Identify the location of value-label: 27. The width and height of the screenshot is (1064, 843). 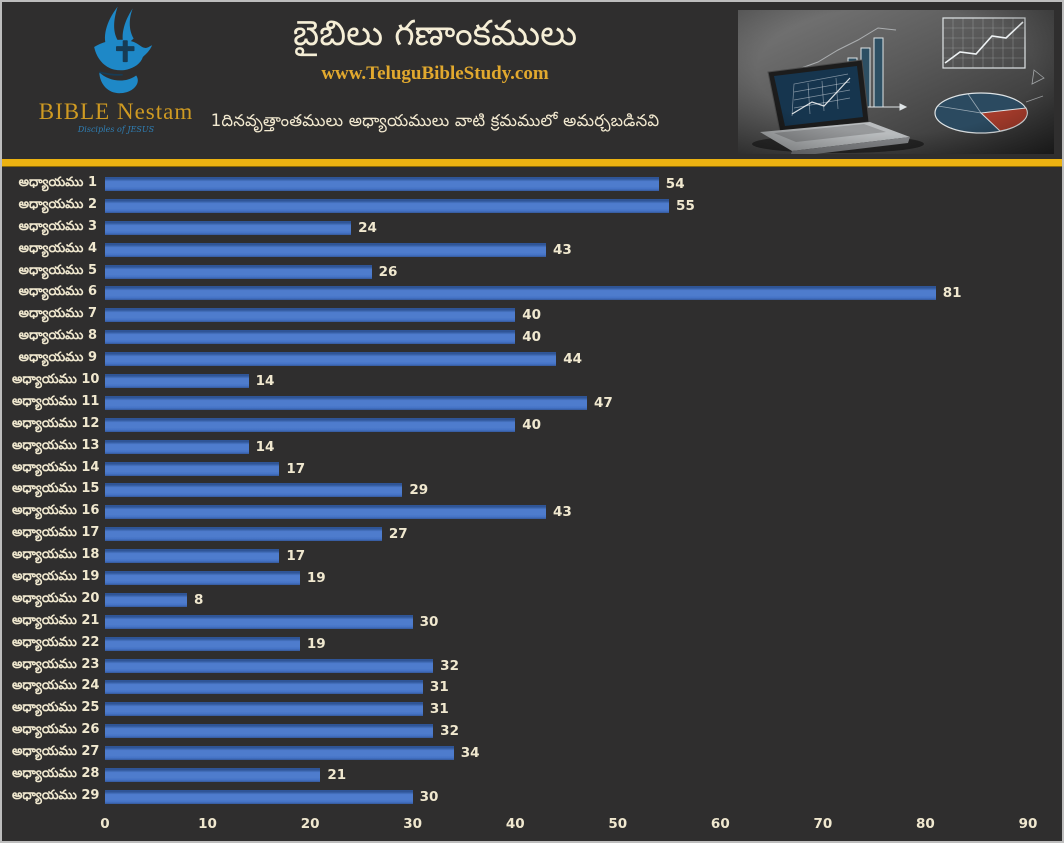
(398, 534).